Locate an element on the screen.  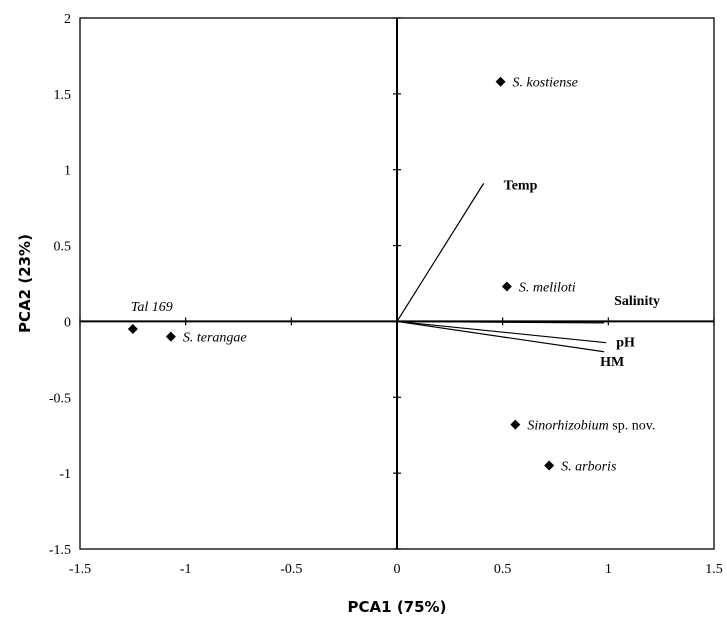
data-point-label: S. kostiense is located at coordinates (545, 83).